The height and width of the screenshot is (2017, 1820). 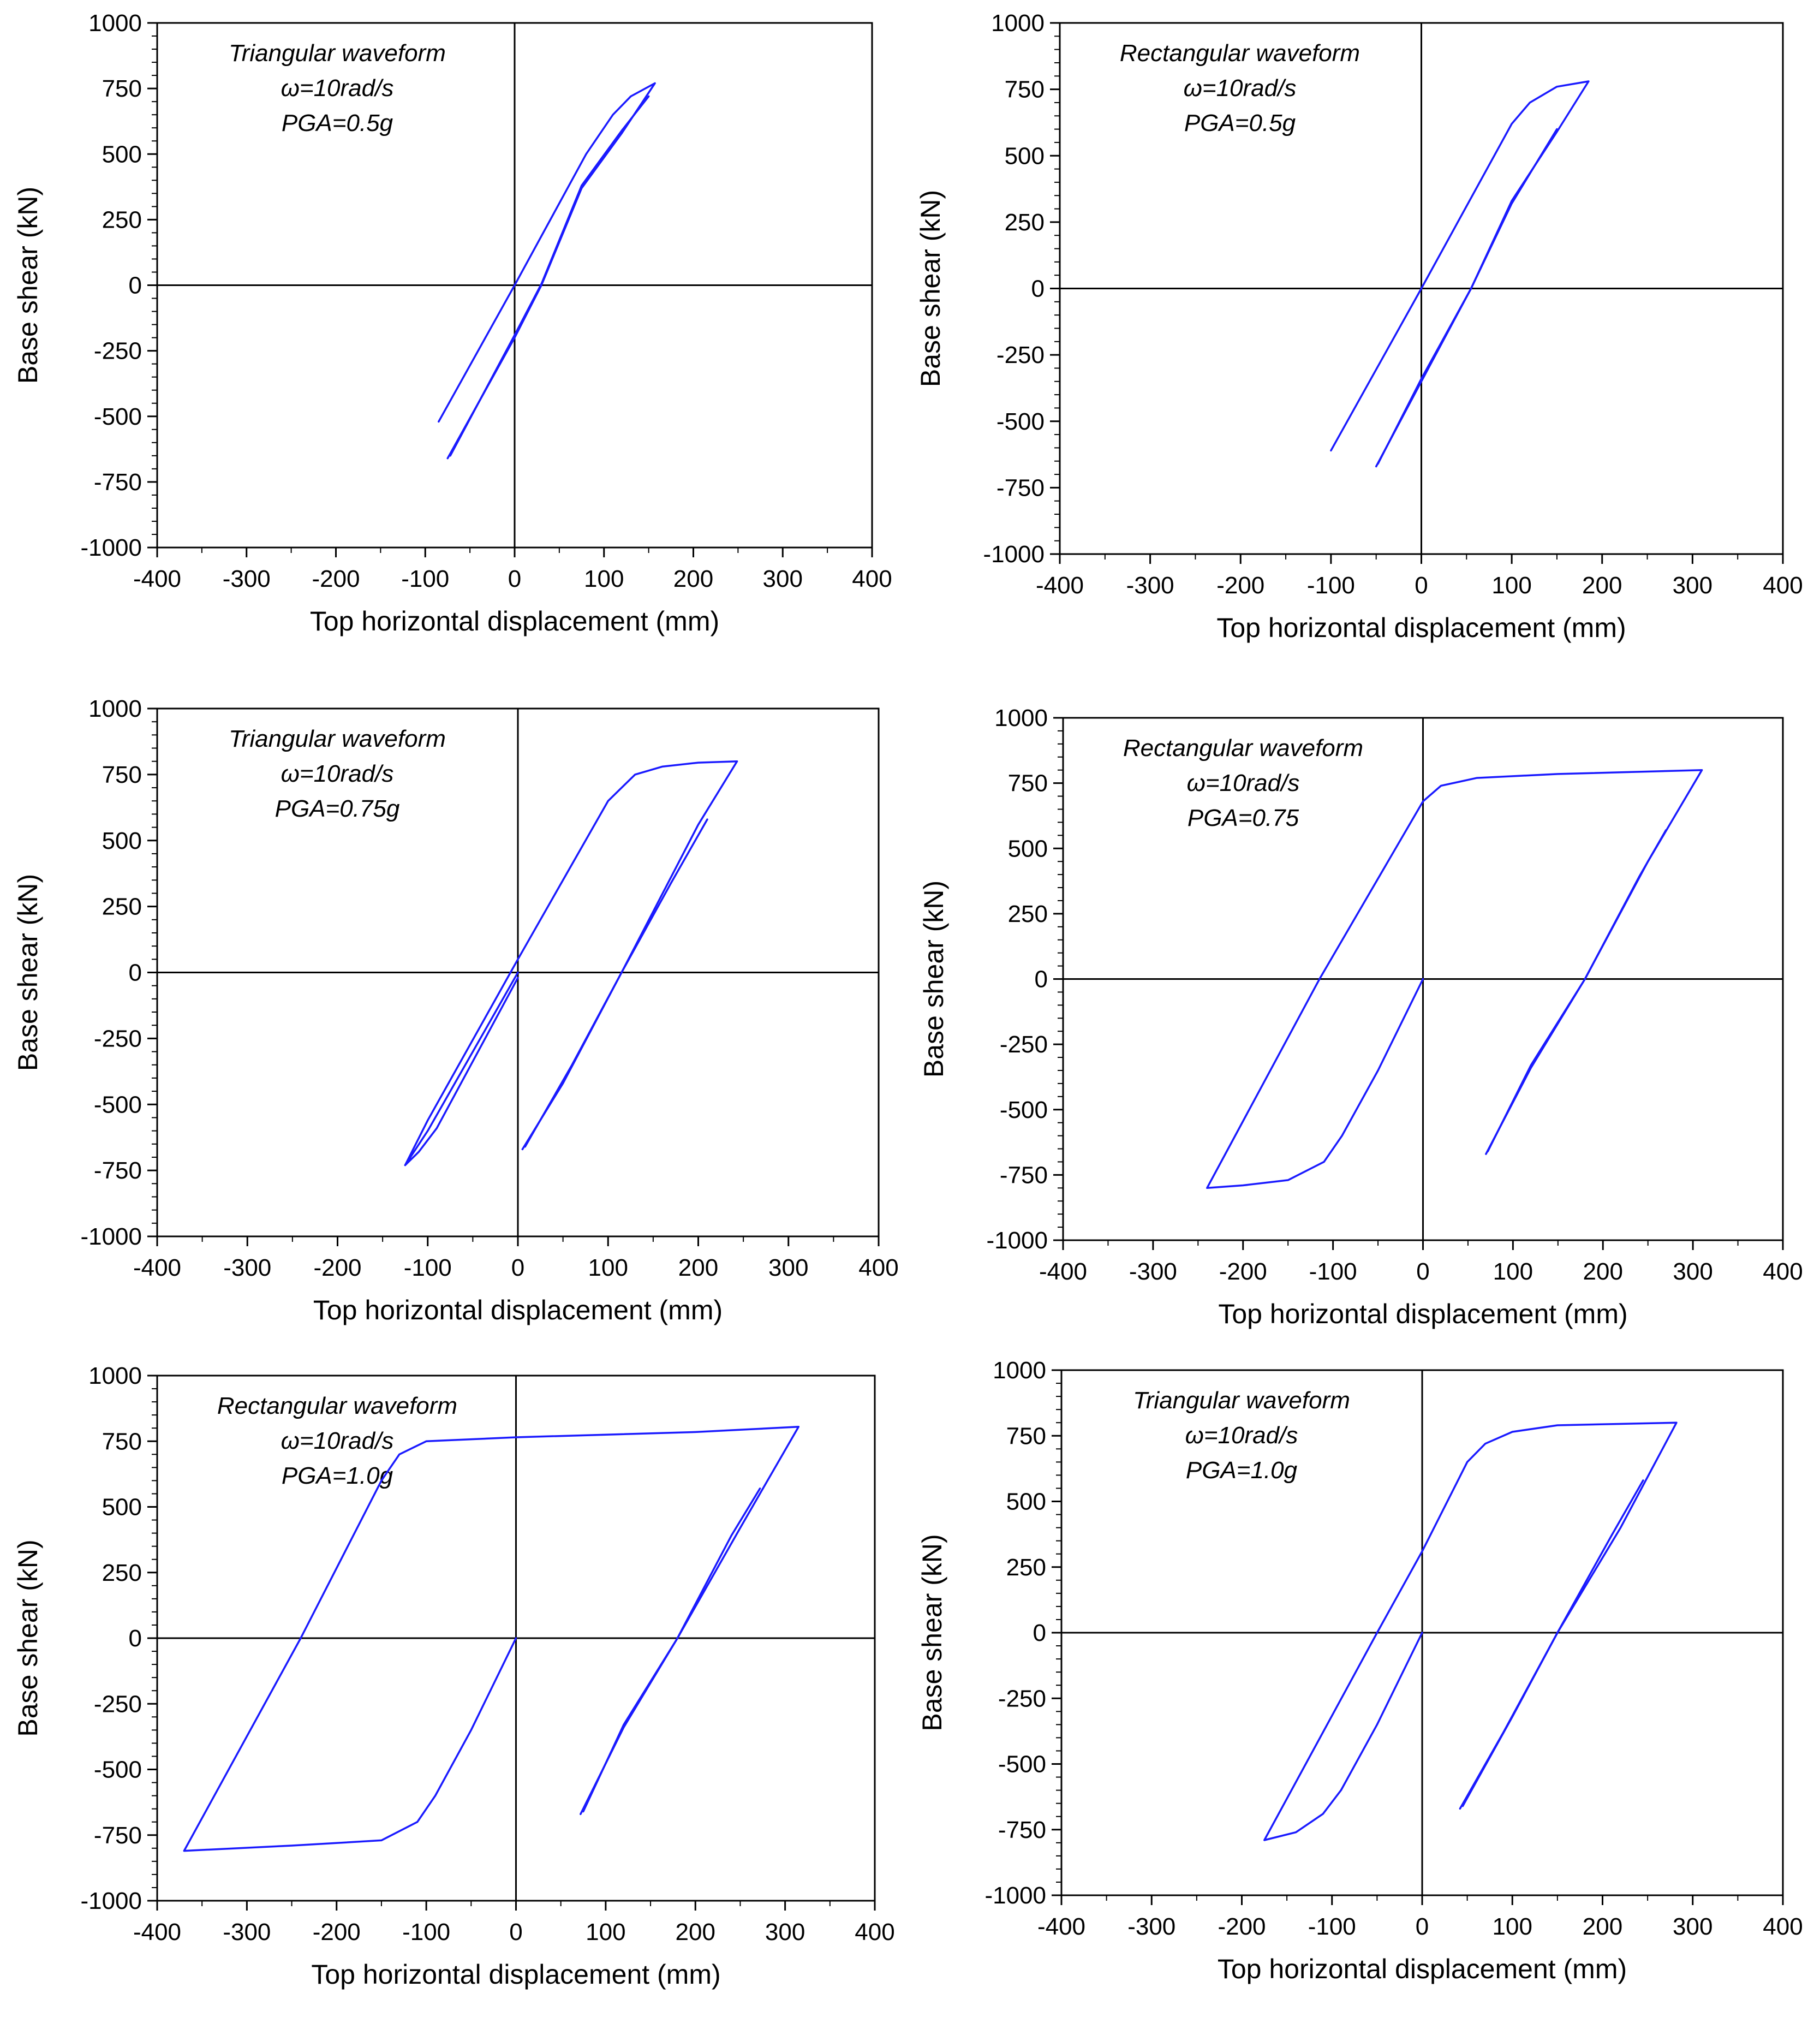 What do you see at coordinates (1026, 1436) in the screenshot?
I see `y-tick-label: 750` at bounding box center [1026, 1436].